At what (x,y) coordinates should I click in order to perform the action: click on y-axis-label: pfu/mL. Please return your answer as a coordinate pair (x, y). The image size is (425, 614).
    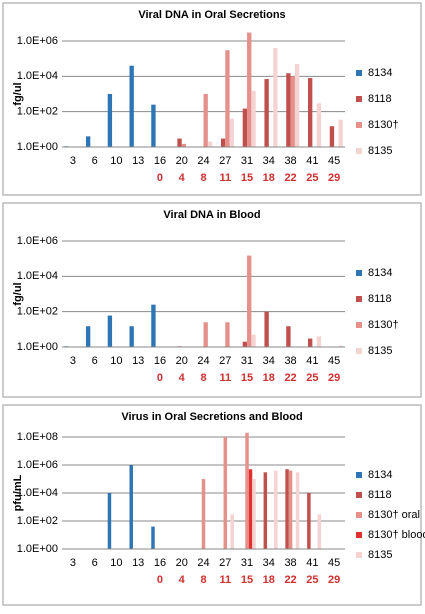
    Looking at the image, I should click on (18, 492).